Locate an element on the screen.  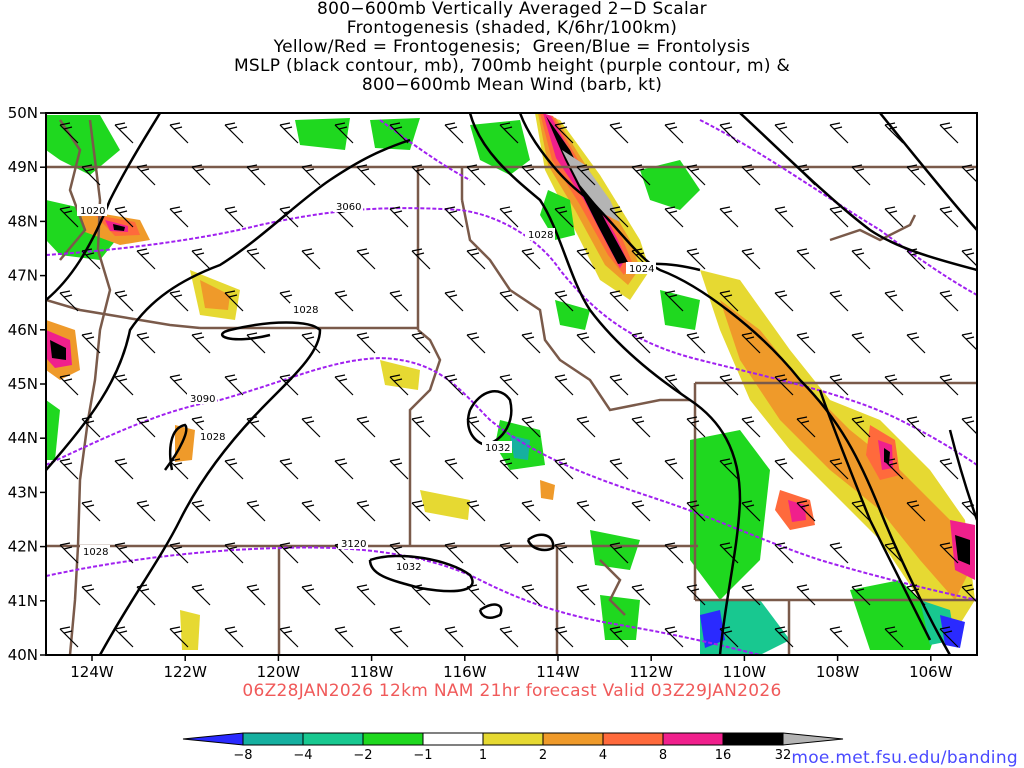
colorbar-label: 16 is located at coordinates (723, 755).